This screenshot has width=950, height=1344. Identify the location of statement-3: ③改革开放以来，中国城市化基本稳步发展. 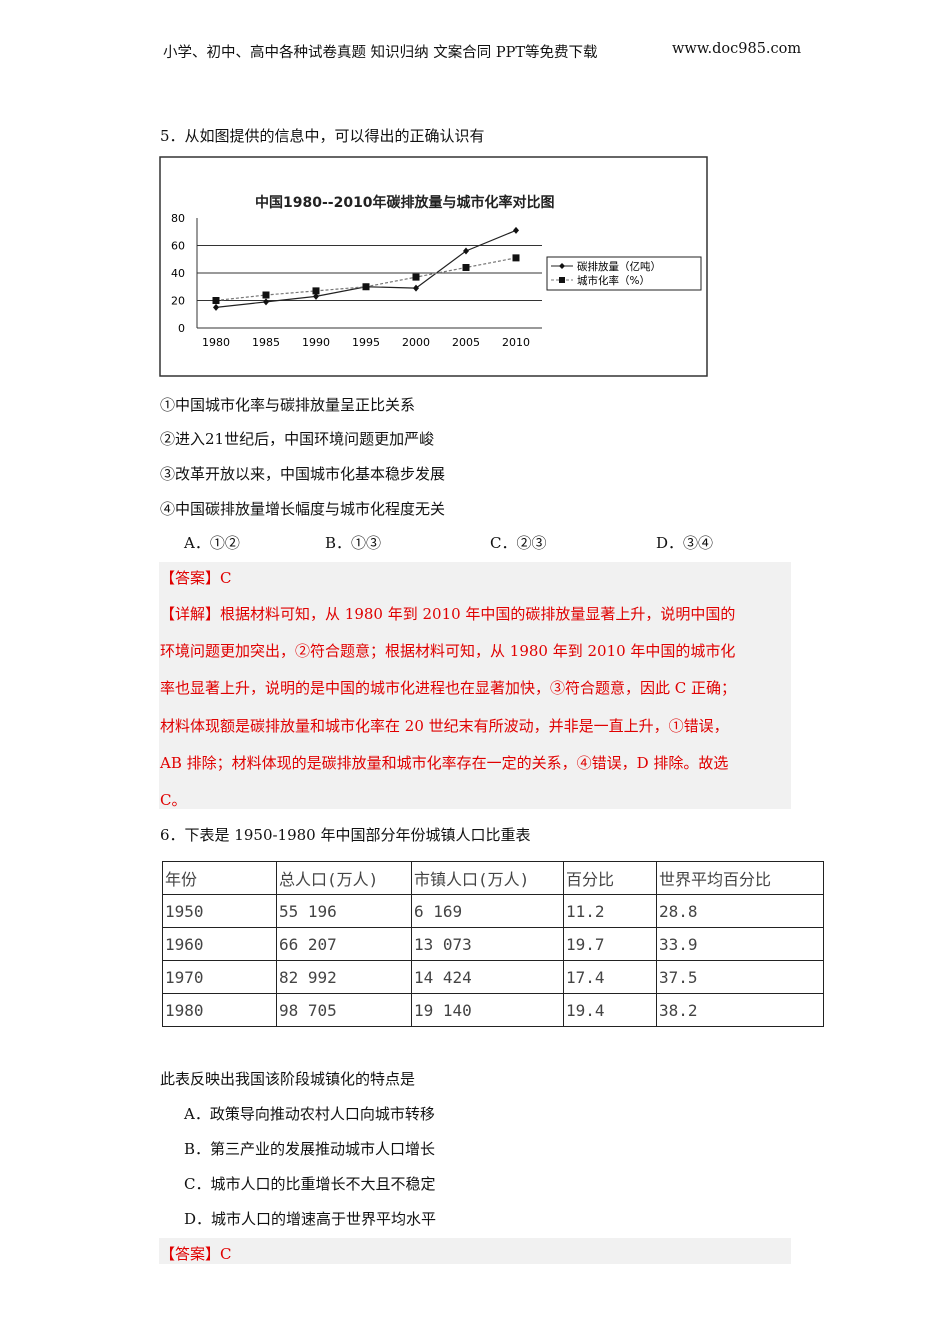
(303, 474).